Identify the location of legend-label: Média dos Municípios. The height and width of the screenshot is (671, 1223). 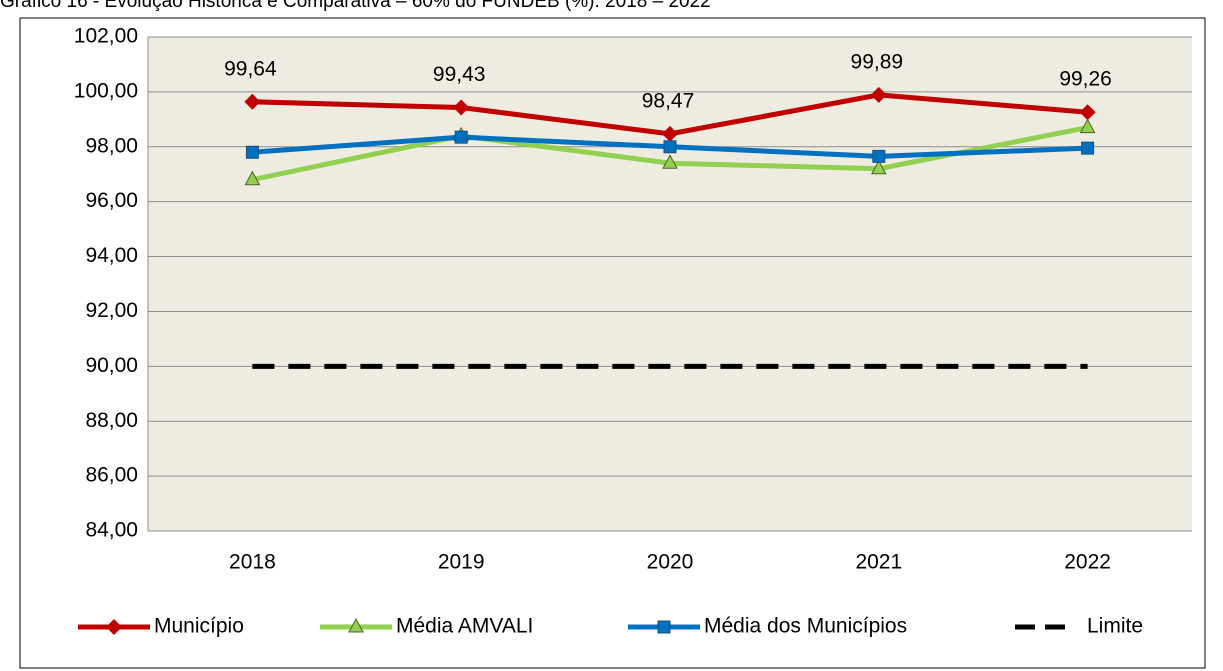
(805, 626).